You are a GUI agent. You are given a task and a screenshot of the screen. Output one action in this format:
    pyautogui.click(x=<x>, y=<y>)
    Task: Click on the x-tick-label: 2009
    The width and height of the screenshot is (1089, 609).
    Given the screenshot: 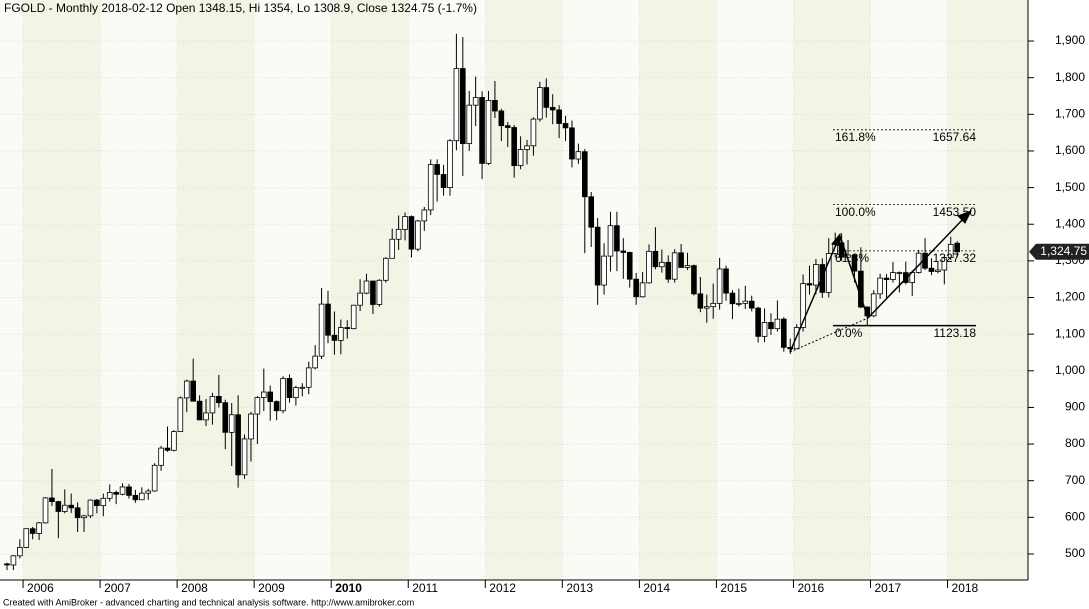 What is the action you would take?
    pyautogui.click(x=271, y=588)
    